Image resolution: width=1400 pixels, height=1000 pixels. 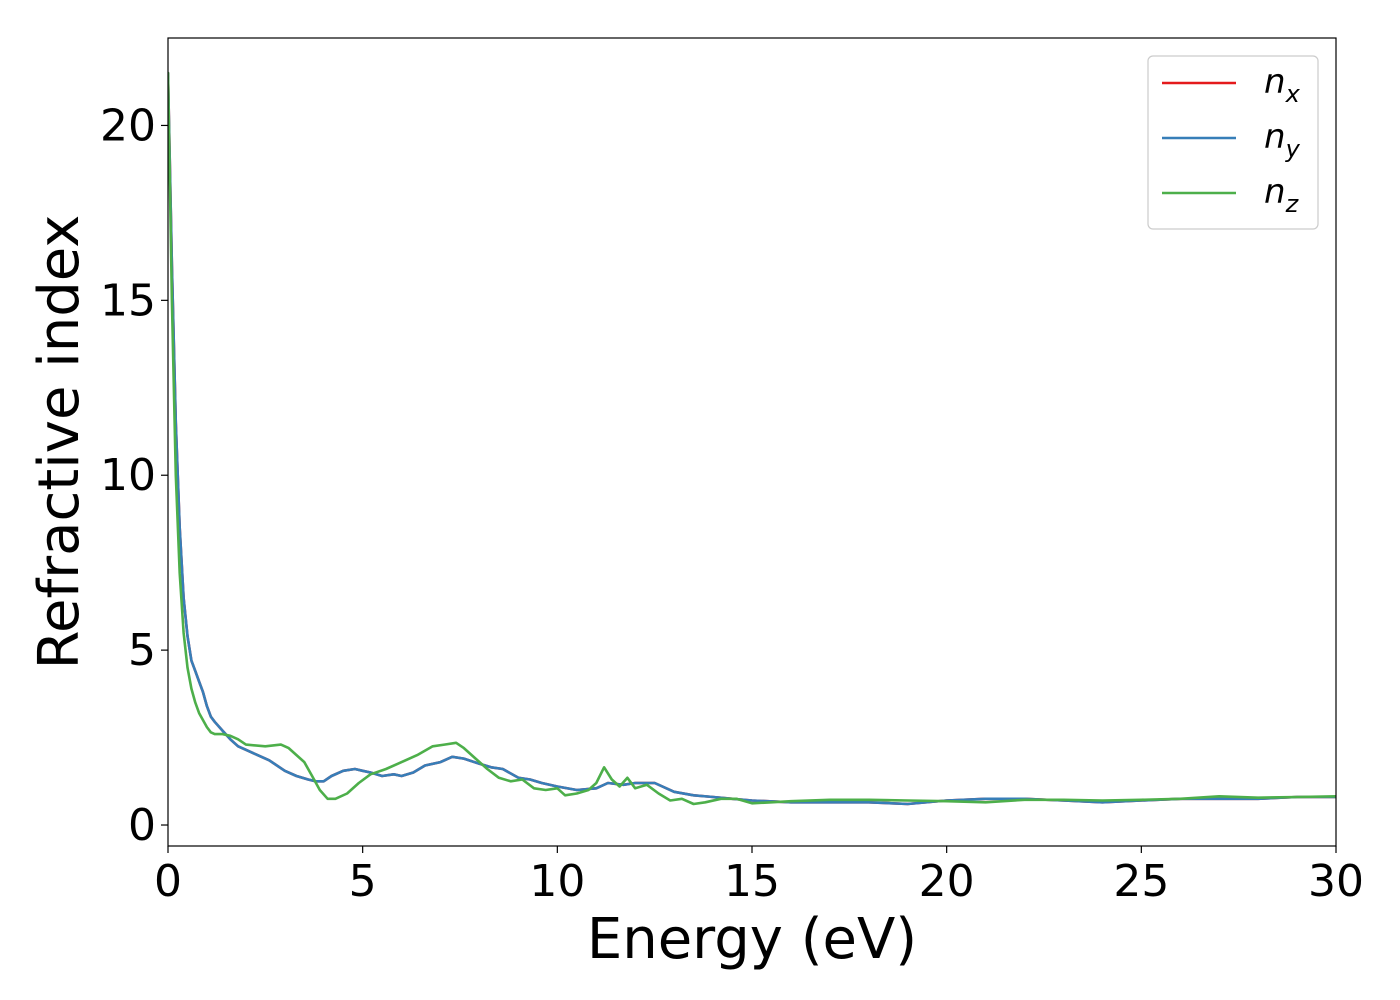 I want to click on x-tick-label: 15, so click(x=752, y=881).